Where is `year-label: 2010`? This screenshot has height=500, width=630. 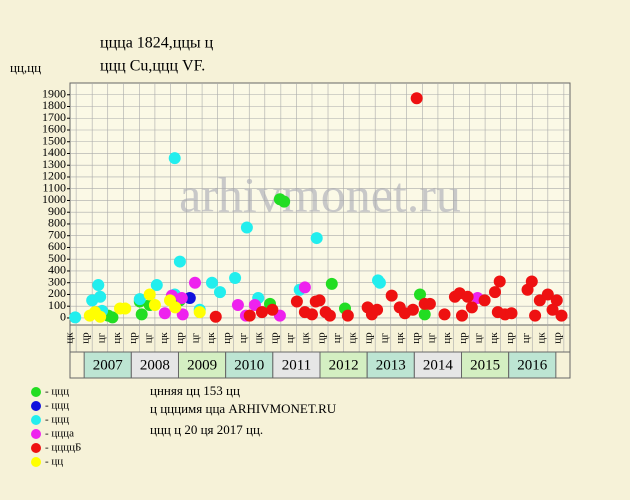 year-label: 2010 is located at coordinates (249, 365).